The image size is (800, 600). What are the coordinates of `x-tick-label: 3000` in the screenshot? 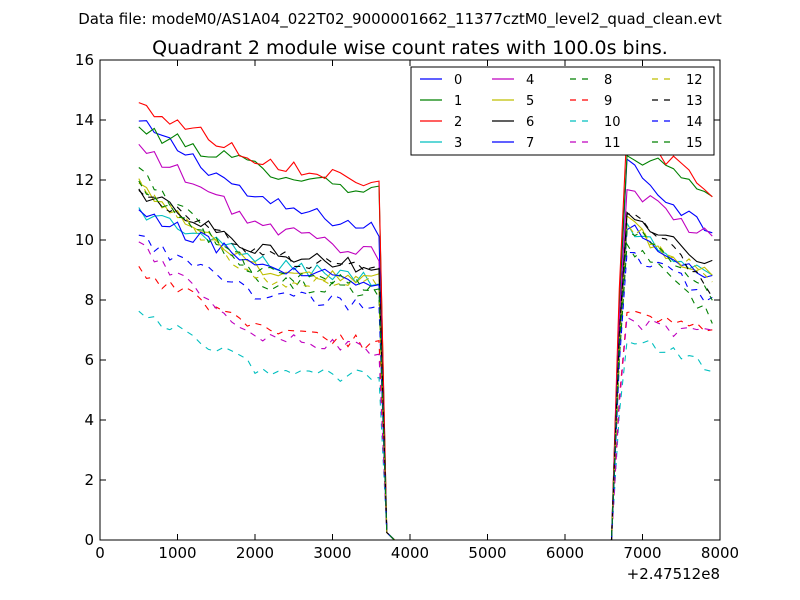 It's located at (332, 553).